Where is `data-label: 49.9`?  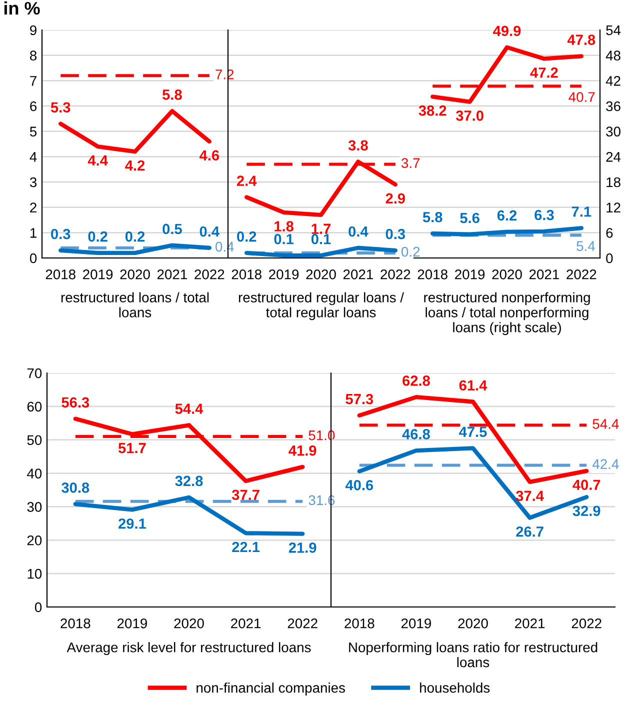 data-label: 49.9 is located at coordinates (507, 31).